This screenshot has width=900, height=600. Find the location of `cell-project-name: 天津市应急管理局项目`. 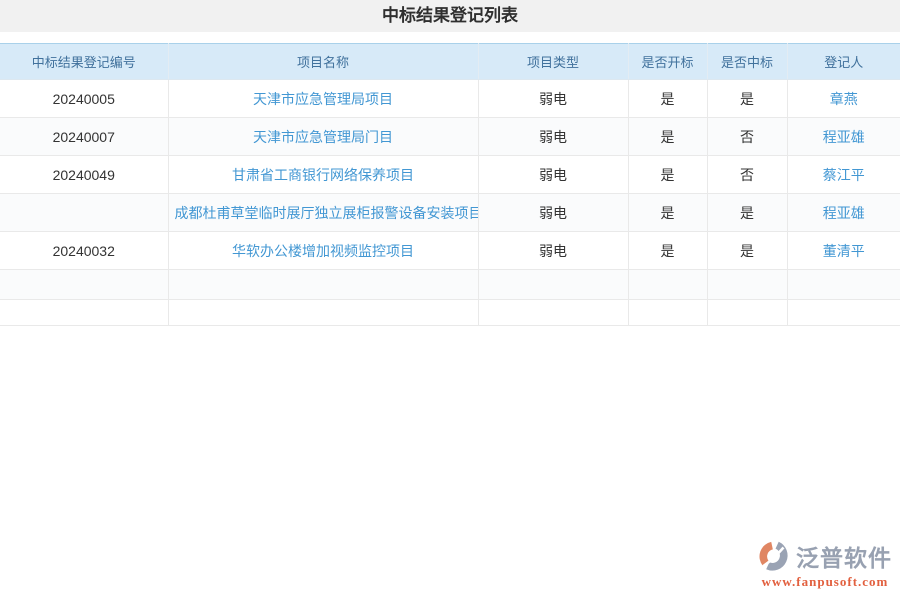

cell-project-name: 天津市应急管理局项目 is located at coordinates (323, 98).